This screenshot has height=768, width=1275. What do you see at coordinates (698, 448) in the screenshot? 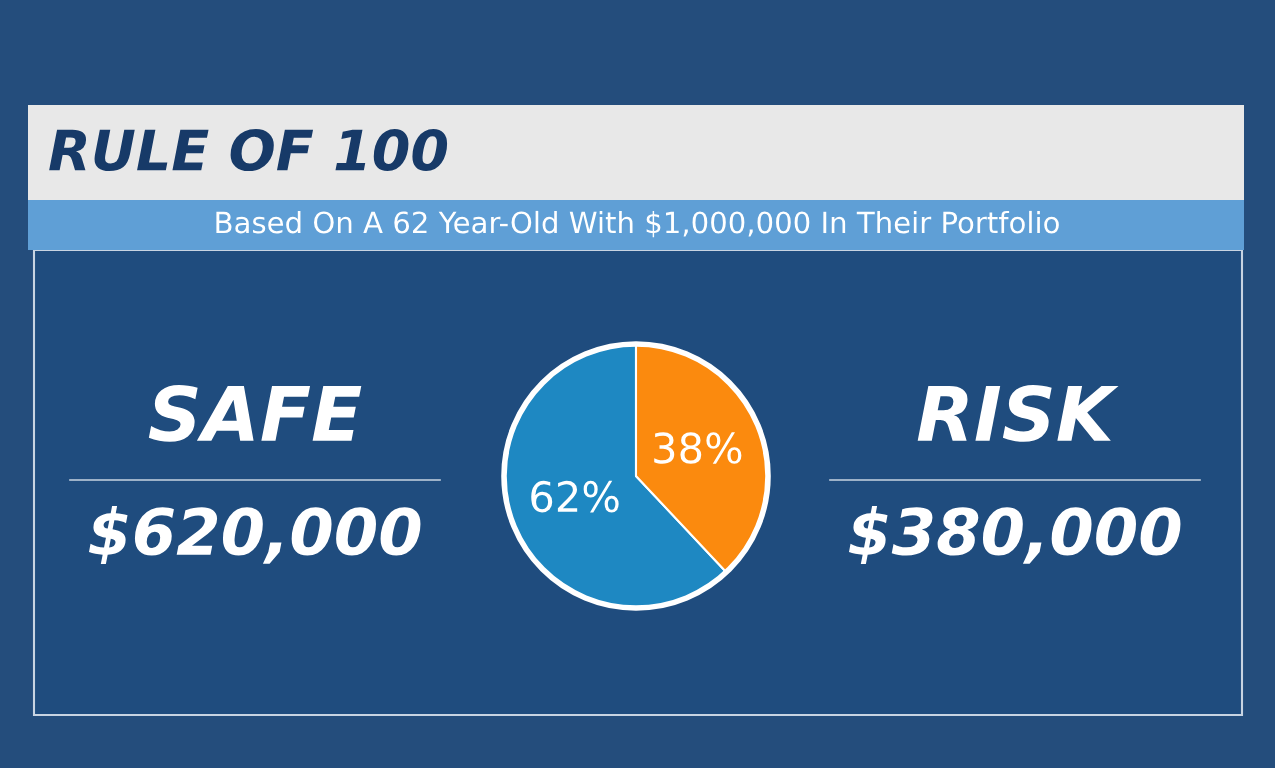
I see `data-label: 38%` at bounding box center [698, 448].